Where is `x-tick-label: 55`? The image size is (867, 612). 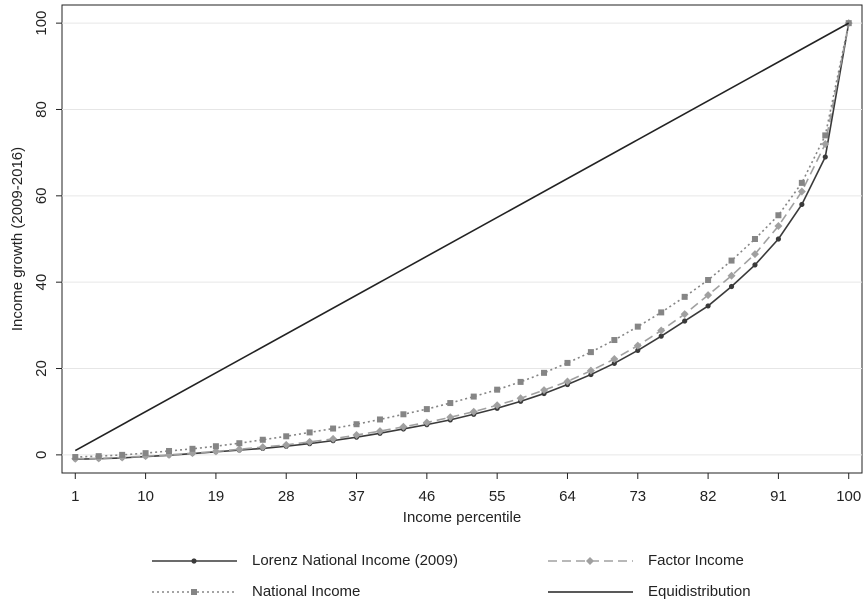 x-tick-label: 55 is located at coordinates (497, 496).